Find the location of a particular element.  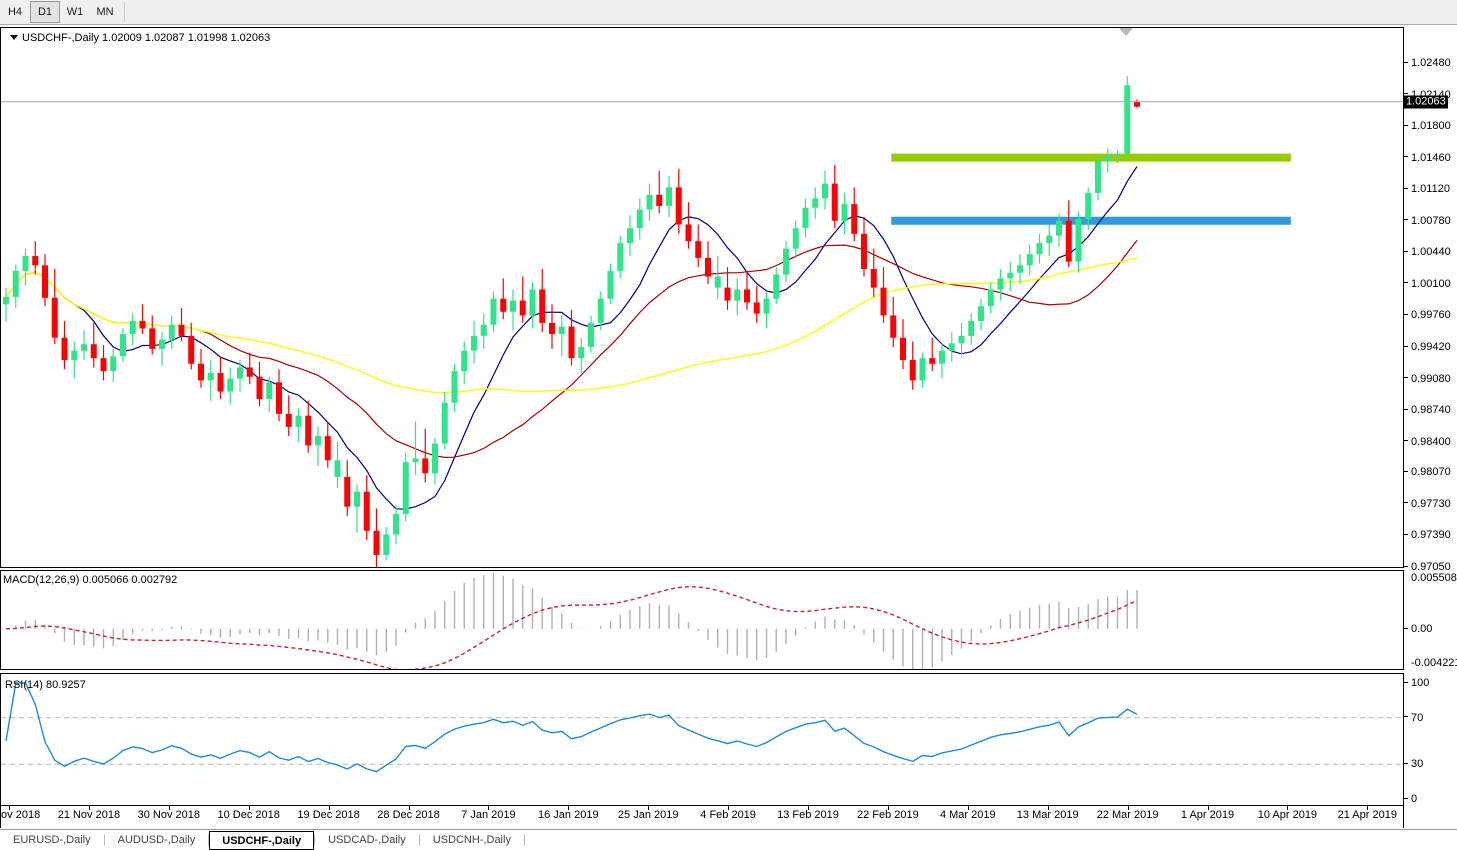

macd-axis-tick: 0.005508 is located at coordinates (1430, 578).